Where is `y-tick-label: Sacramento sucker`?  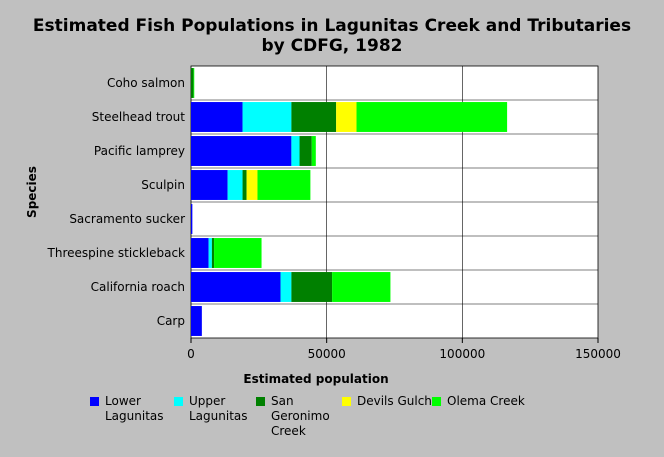
y-tick-label: Sacramento sucker is located at coordinates (127, 219).